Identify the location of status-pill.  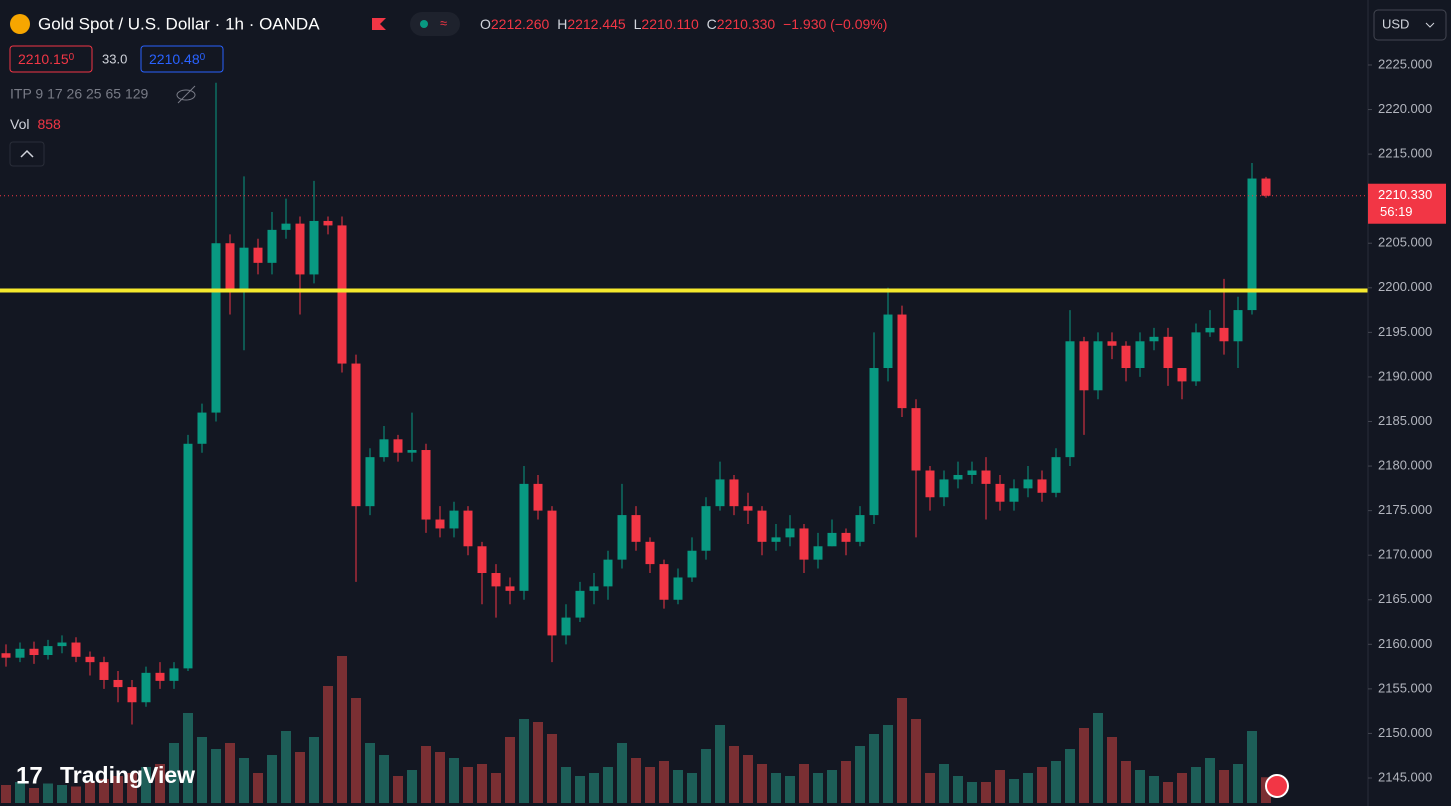
(435, 24).